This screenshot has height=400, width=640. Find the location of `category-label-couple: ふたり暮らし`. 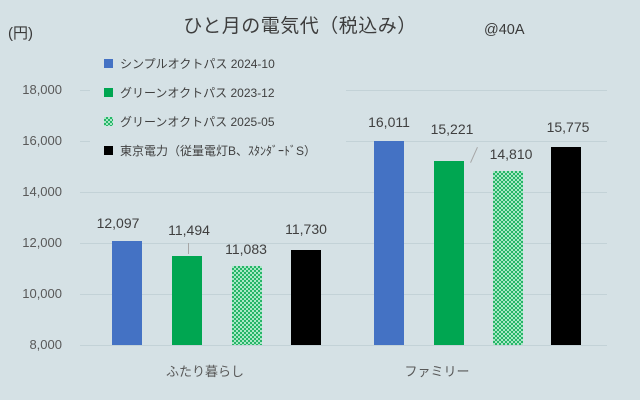

category-label-couple: ふたり暮らし is located at coordinates (204, 371).